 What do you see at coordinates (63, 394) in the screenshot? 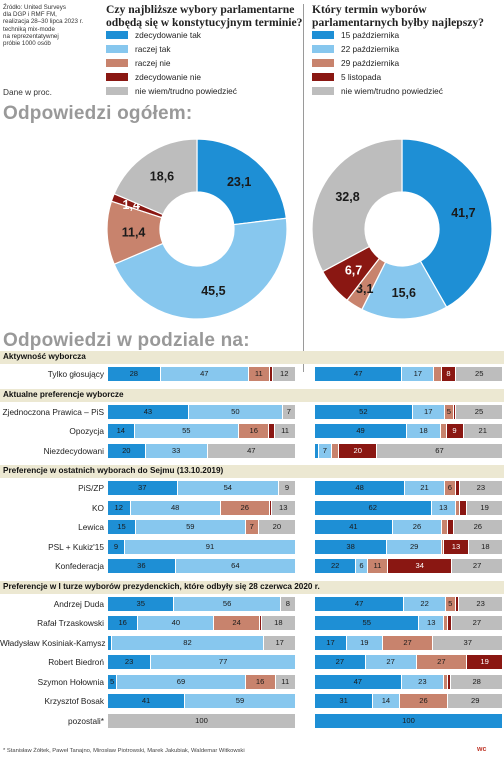
I see `group-title: Aktualne preferencje wyborcze` at bounding box center [63, 394].